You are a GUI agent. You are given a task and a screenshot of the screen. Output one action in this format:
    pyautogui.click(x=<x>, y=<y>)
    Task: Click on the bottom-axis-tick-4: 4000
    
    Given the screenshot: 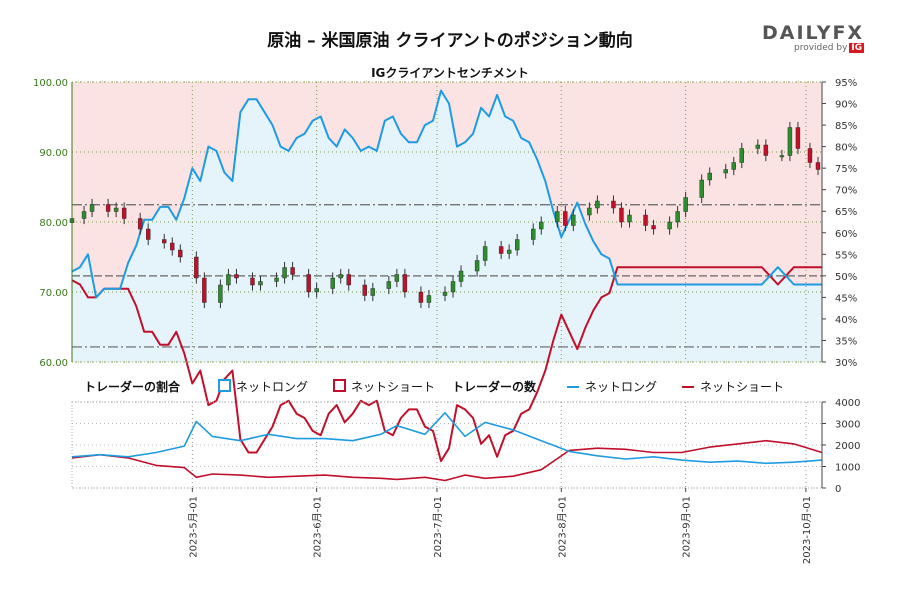 What is the action you would take?
    pyautogui.click(x=847, y=403)
    